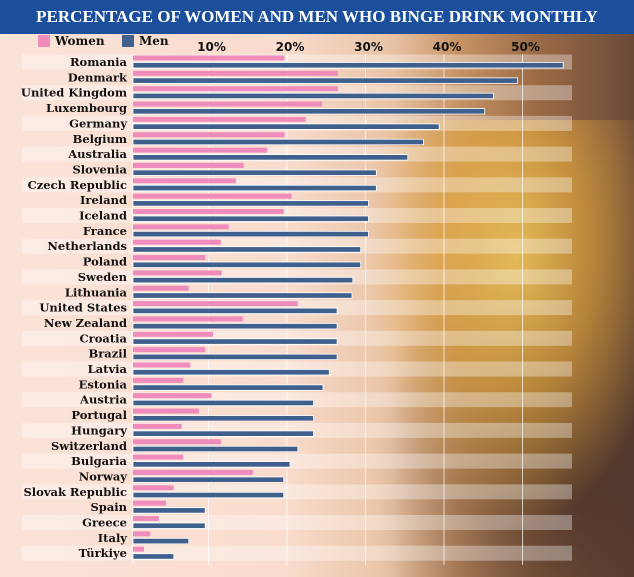  Describe the element at coordinates (103, 277) in the screenshot. I see `category-label: Sweden` at that location.